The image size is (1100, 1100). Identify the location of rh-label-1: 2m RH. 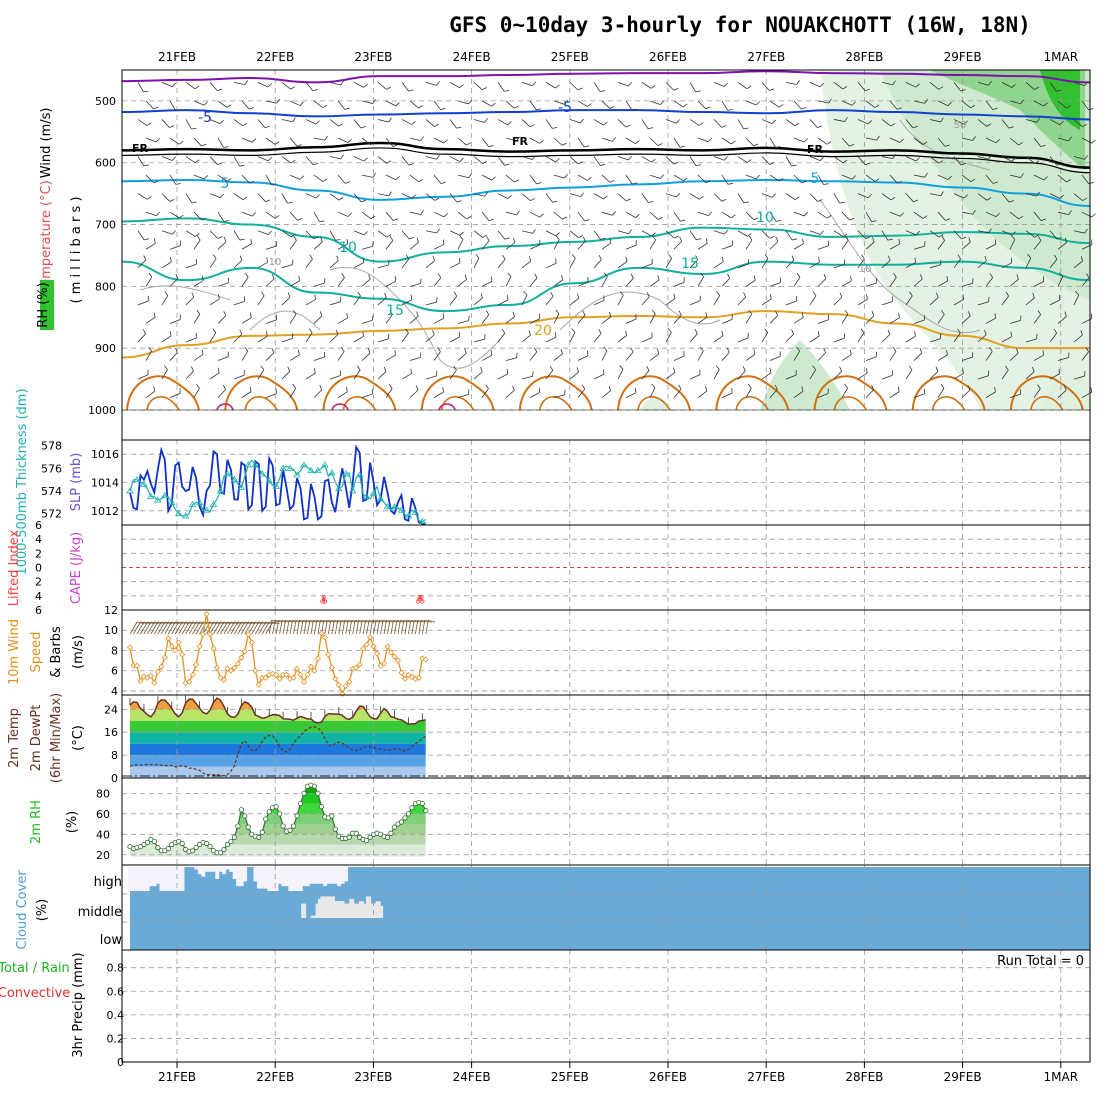
(36, 822).